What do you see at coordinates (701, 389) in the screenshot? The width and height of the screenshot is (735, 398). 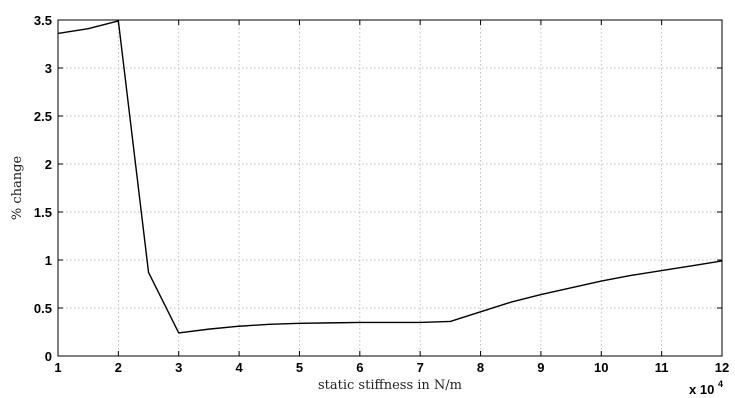 I see `x-multiplier-base: x 10` at bounding box center [701, 389].